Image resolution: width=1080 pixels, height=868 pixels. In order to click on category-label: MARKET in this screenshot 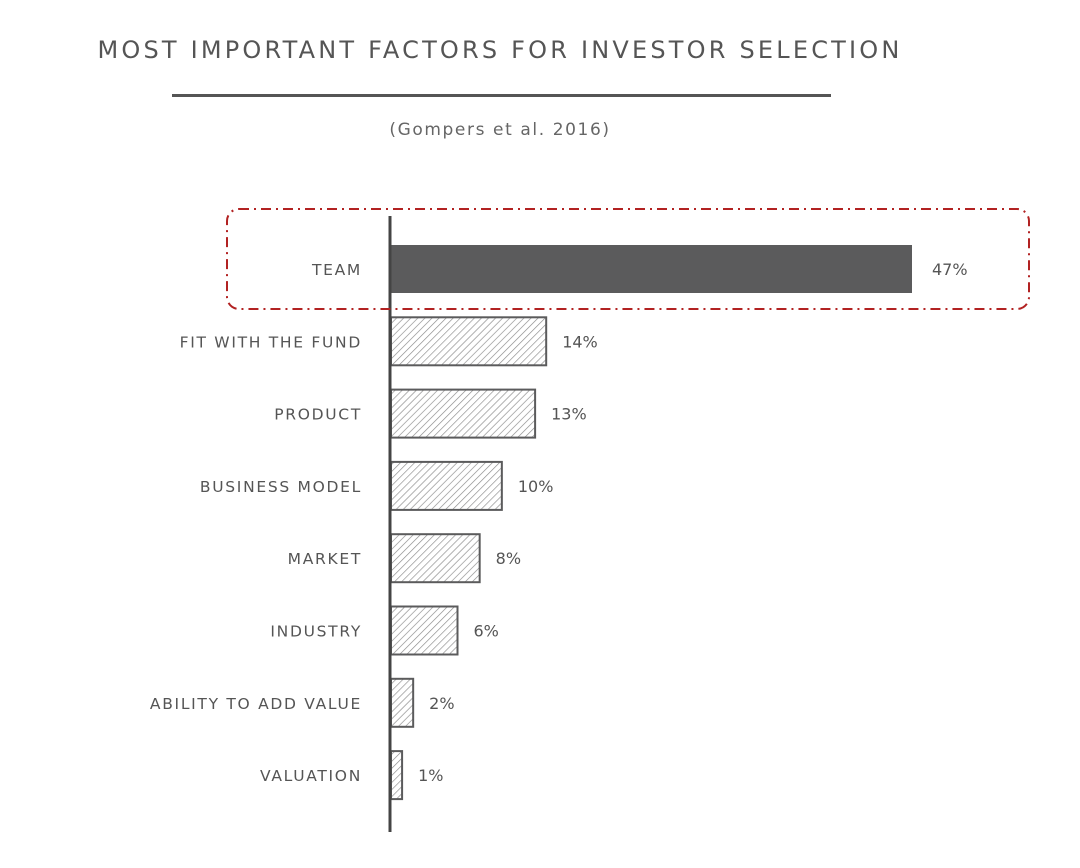, I will do `click(325, 559)`.